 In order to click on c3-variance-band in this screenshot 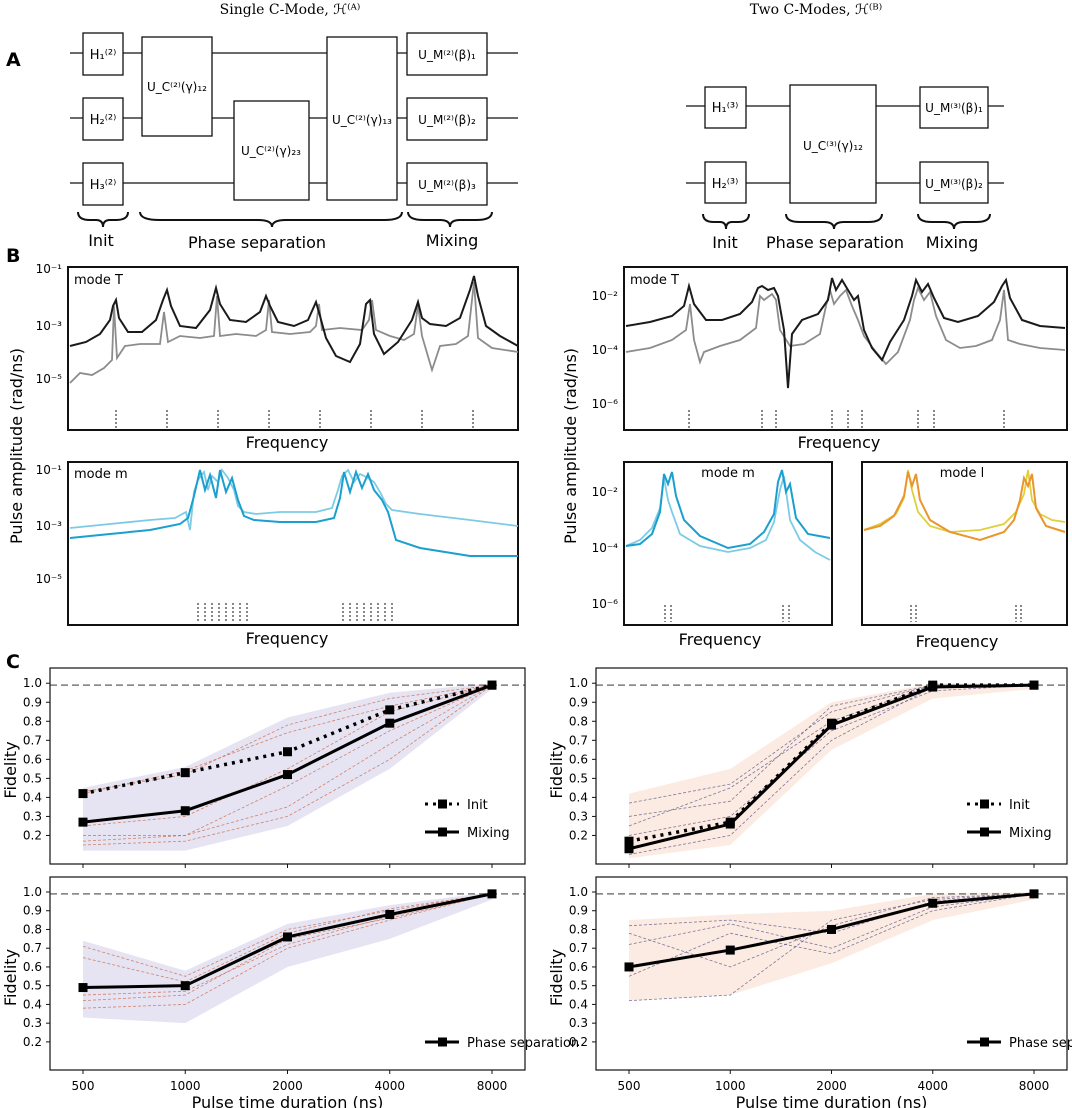, I will do `click(287, 957)`.